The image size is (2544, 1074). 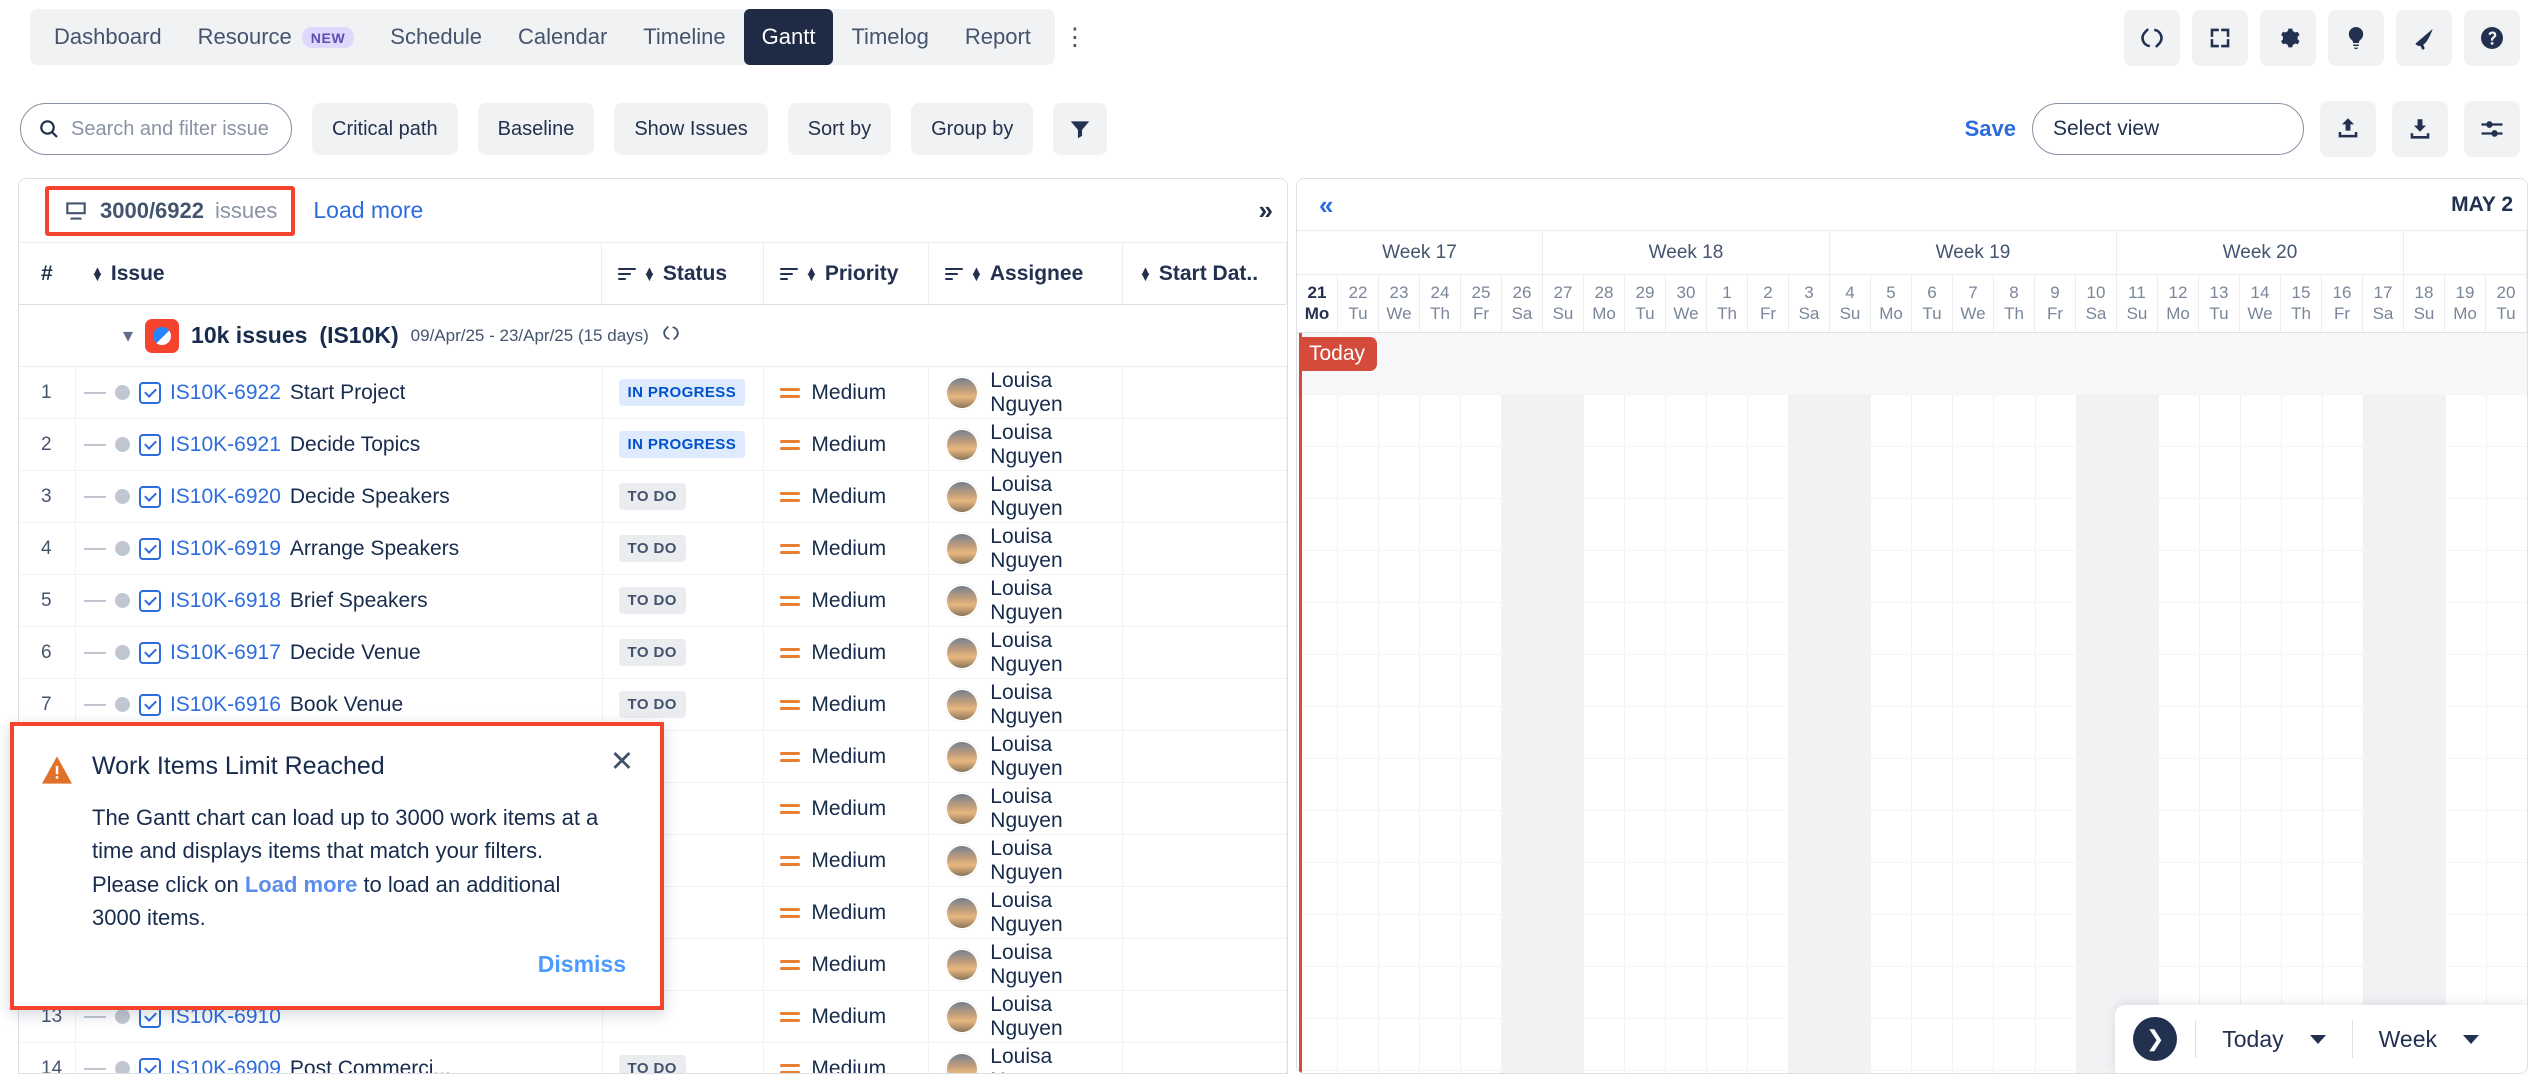 I want to click on nav-tab-report: Report, so click(x=998, y=37).